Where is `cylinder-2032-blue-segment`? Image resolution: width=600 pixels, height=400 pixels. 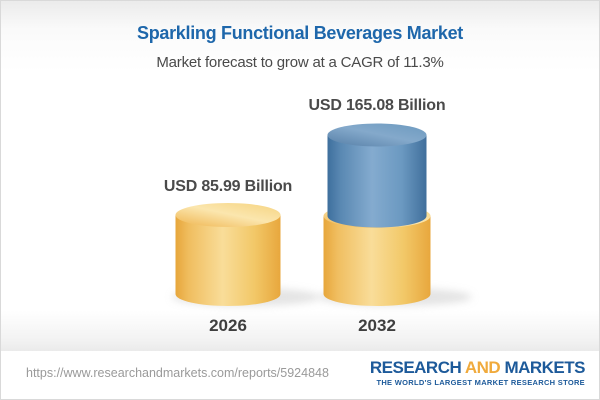 cylinder-2032-blue-segment is located at coordinates (377, 181).